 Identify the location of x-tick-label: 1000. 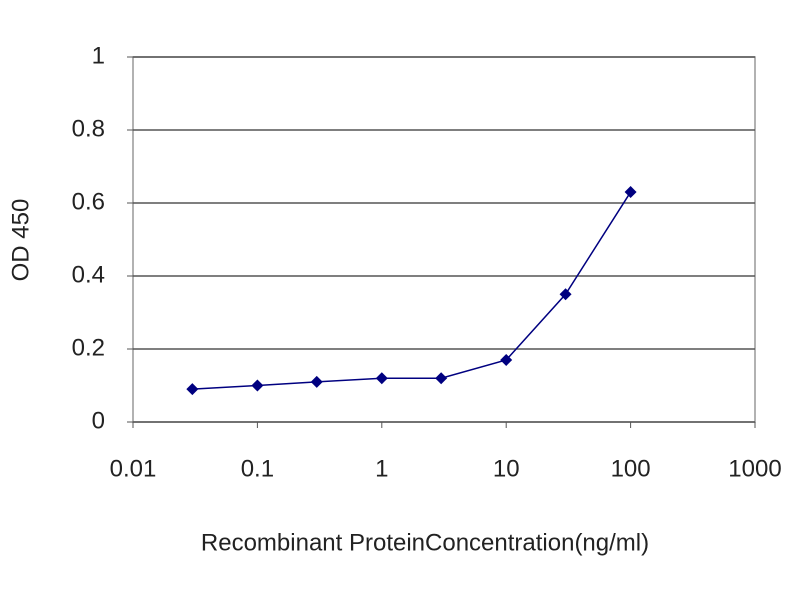
(754, 468).